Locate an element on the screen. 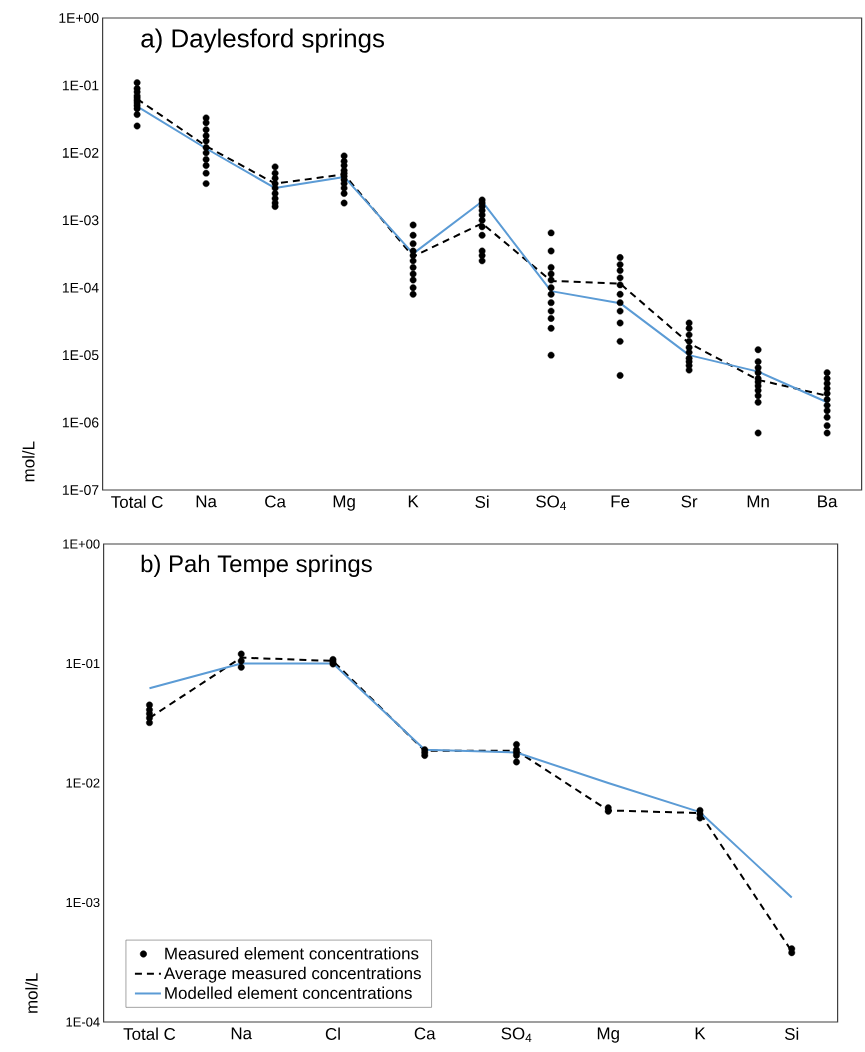 This screenshot has width=865, height=1052. x-tick-label: Ba is located at coordinates (828, 501).